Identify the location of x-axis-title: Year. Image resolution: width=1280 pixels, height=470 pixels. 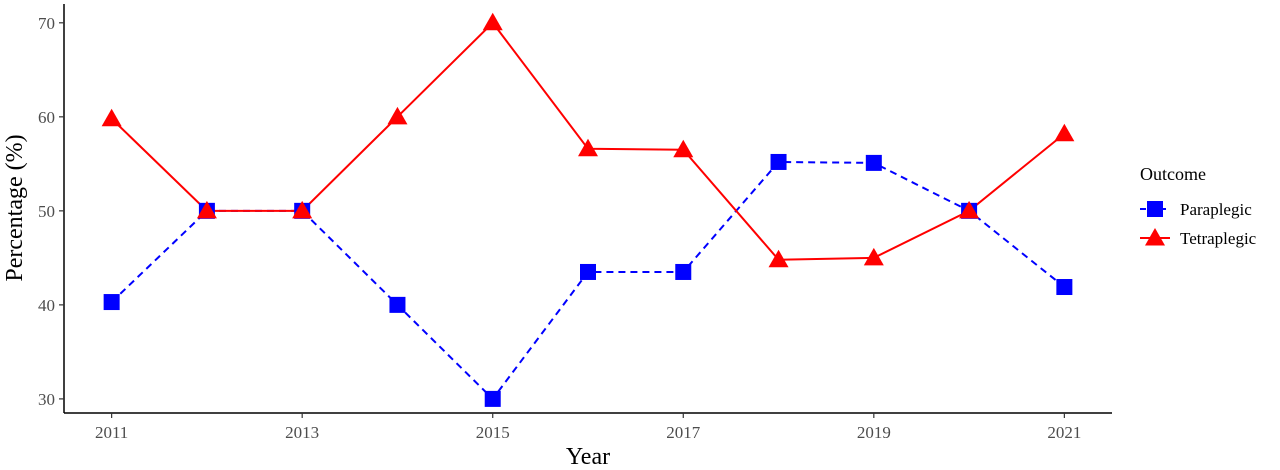
(588, 457).